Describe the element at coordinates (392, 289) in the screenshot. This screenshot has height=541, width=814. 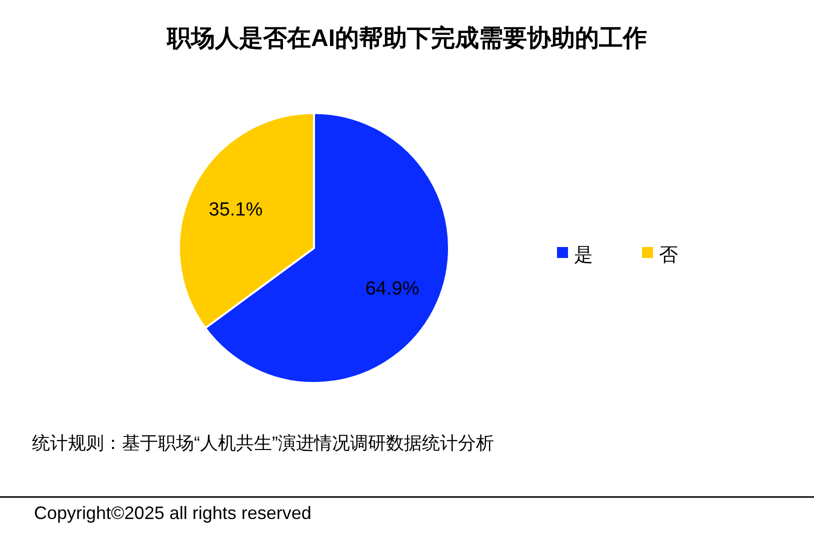
I see `data-label: 64.9%` at that location.